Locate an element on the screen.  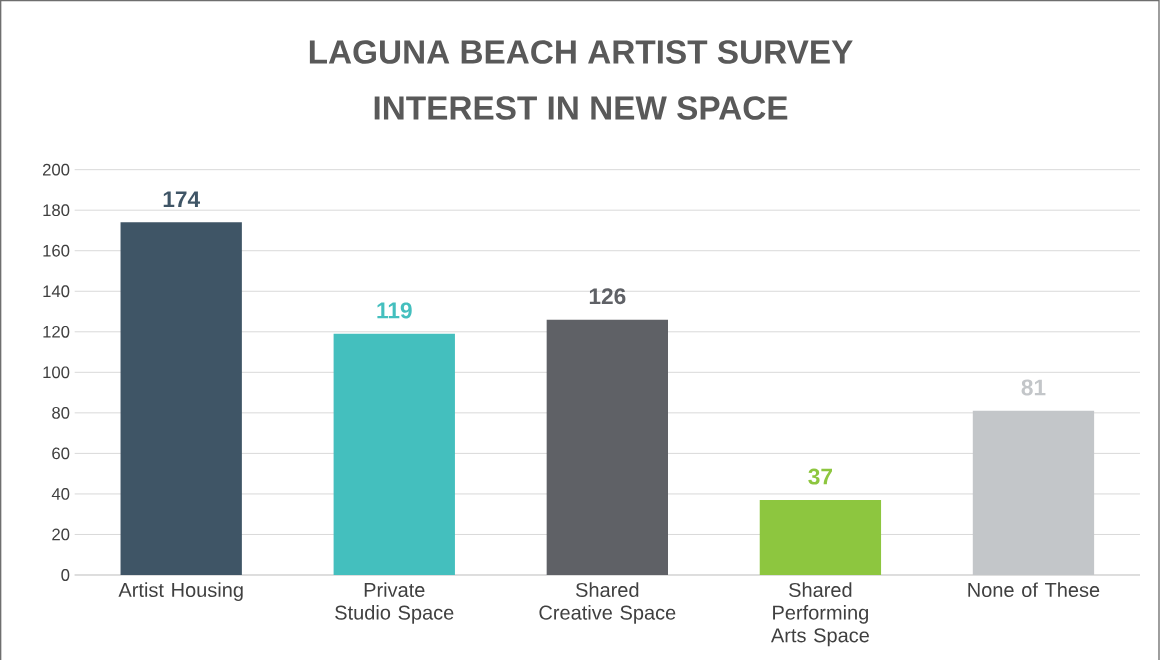
x-tick-label: Private Studio Space is located at coordinates (394, 603).